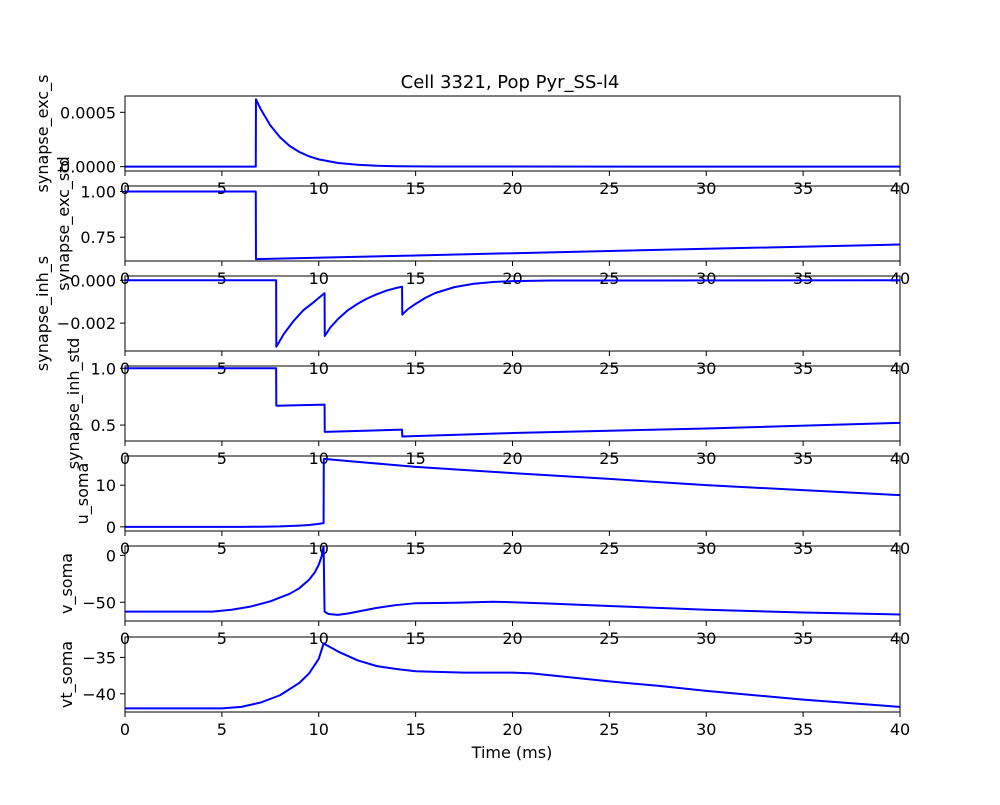 Image resolution: width=1000 pixels, height=805 pixels. What do you see at coordinates (86, 323) in the screenshot?
I see `y-tick-label: −0.002` at bounding box center [86, 323].